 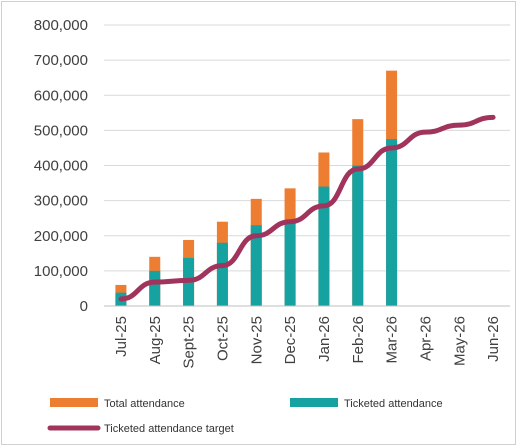 I want to click on y-tick-label: 300,000, so click(x=61, y=201).